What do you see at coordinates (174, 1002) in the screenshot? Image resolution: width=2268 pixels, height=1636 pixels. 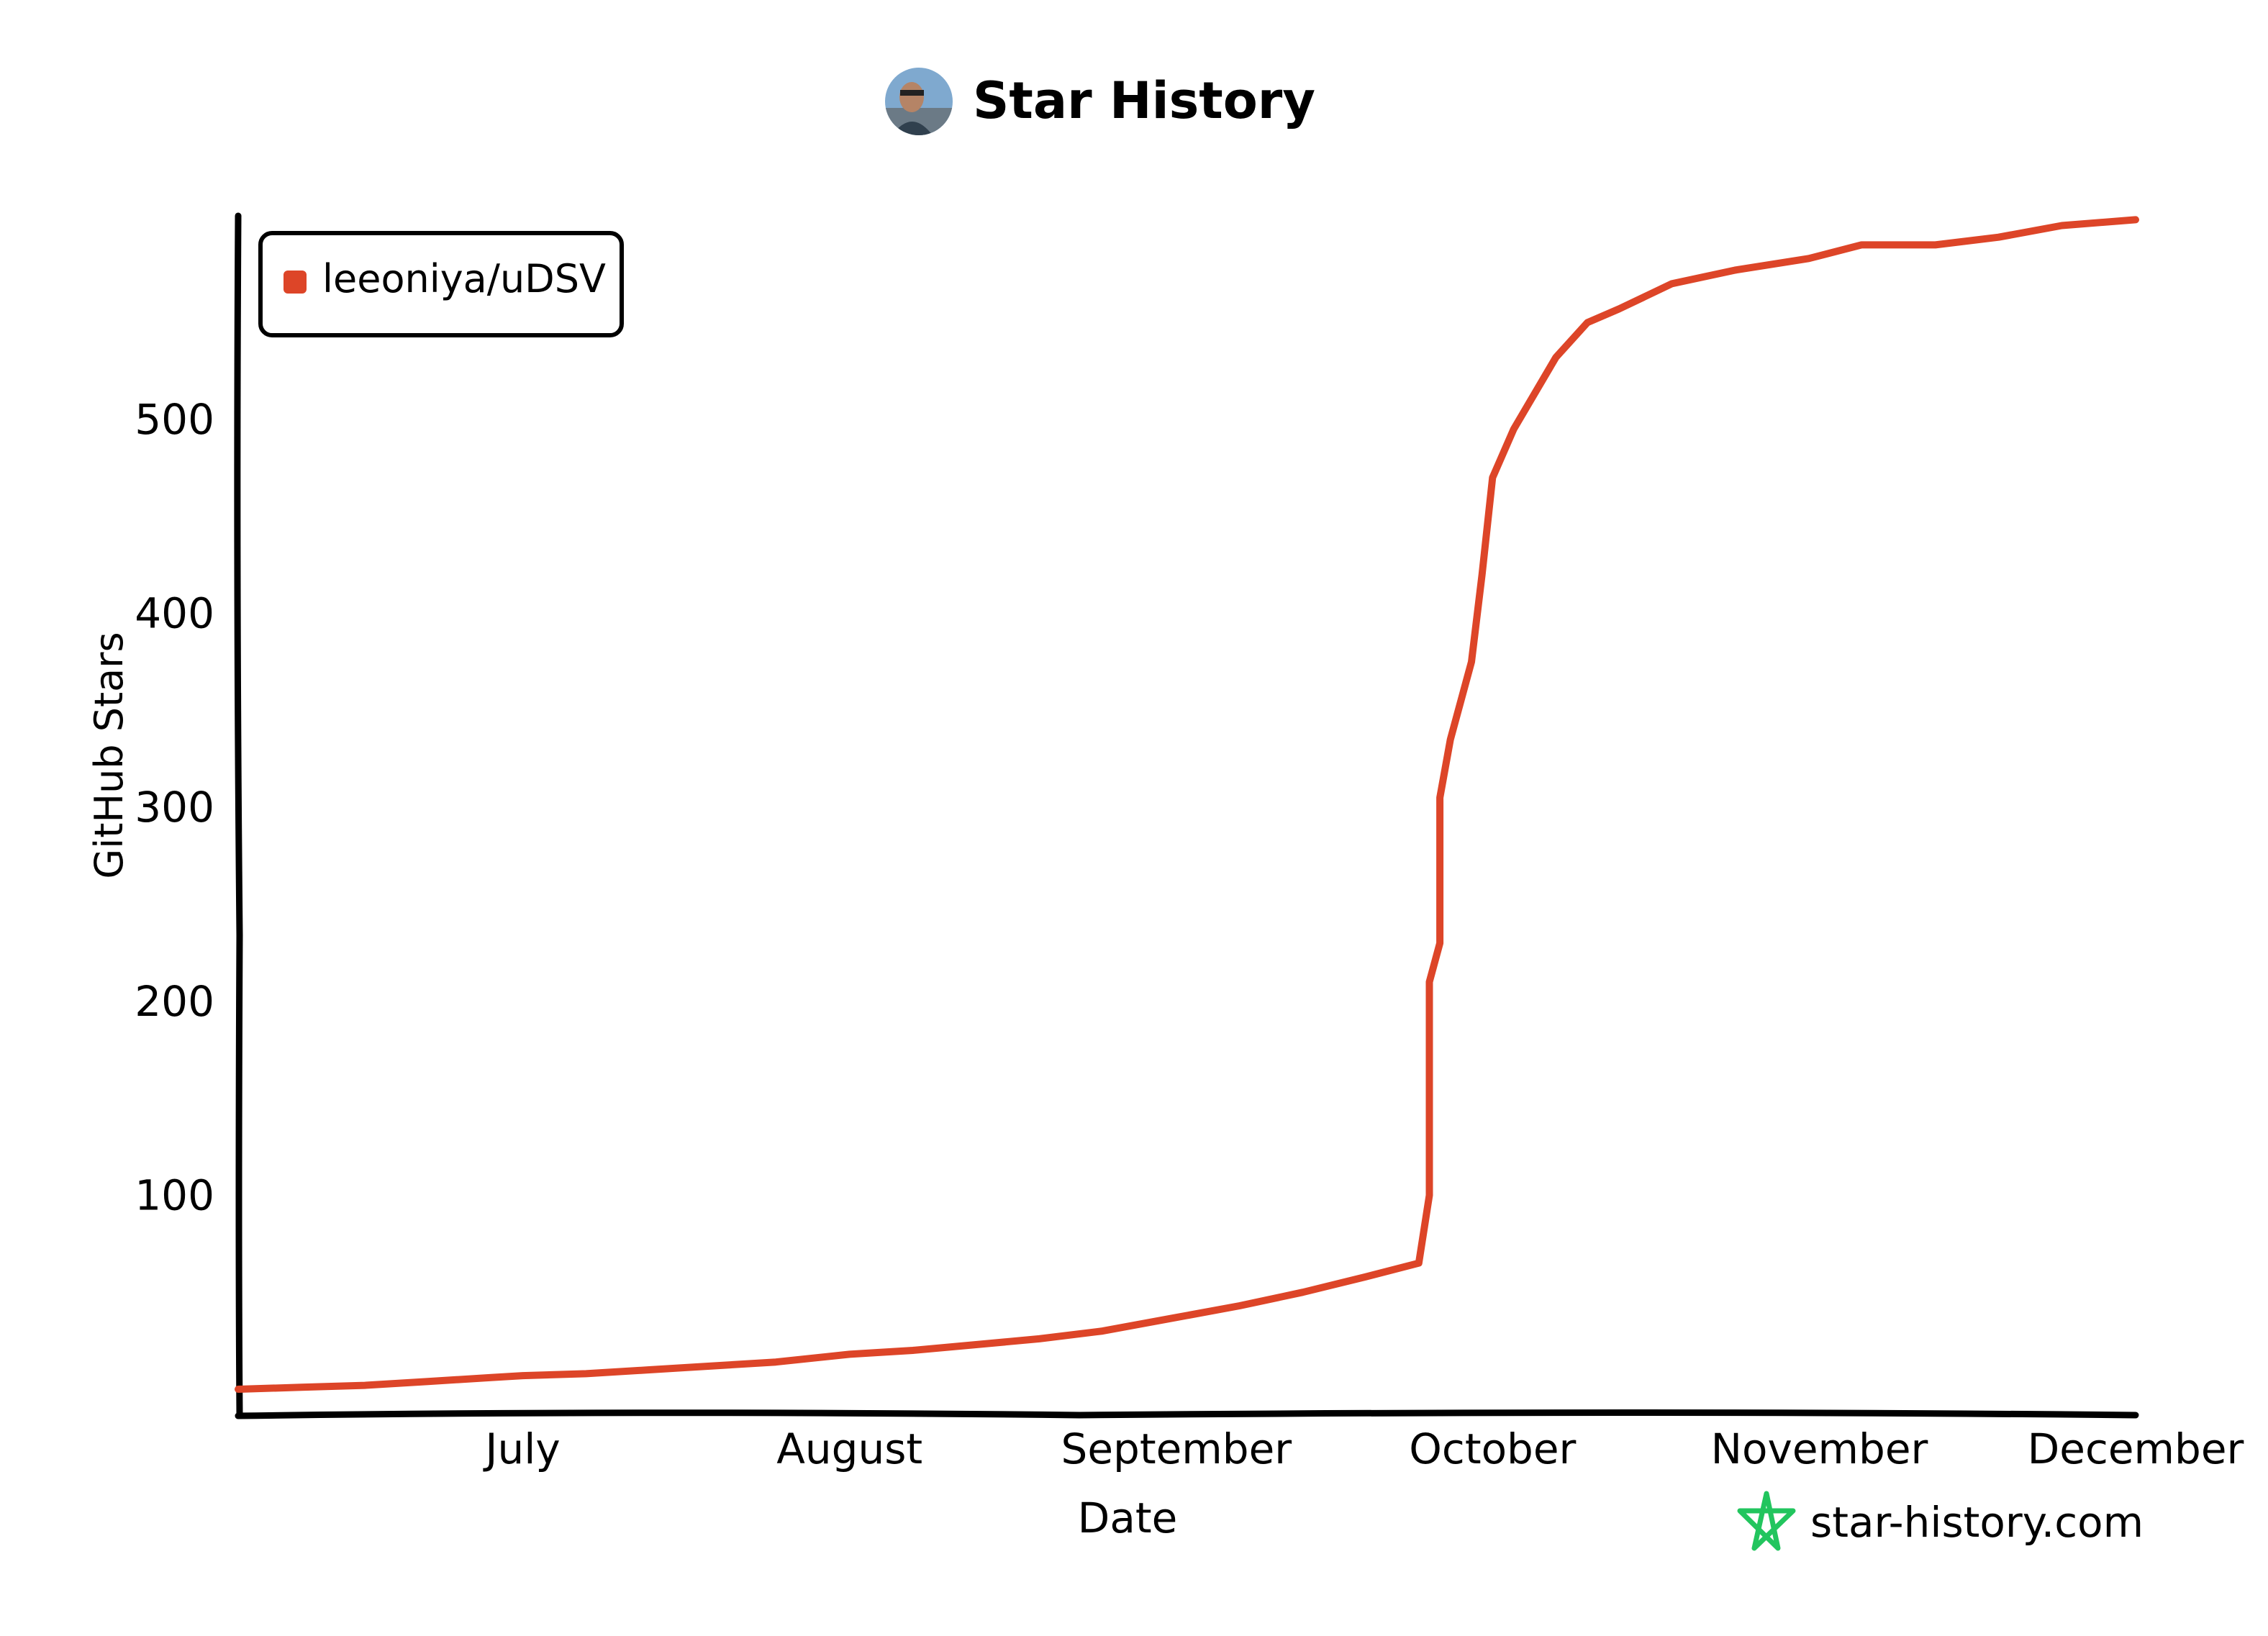 I see `y-tick-label: 200` at bounding box center [174, 1002].